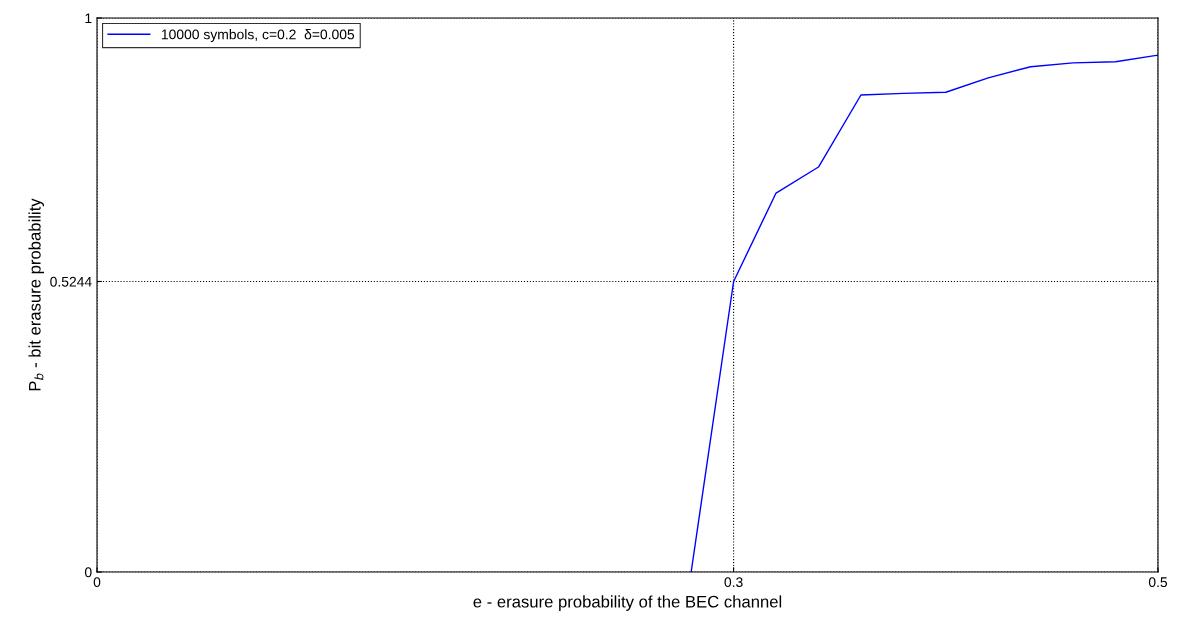  I want to click on x-tick-label: 0.5, so click(1158, 582).